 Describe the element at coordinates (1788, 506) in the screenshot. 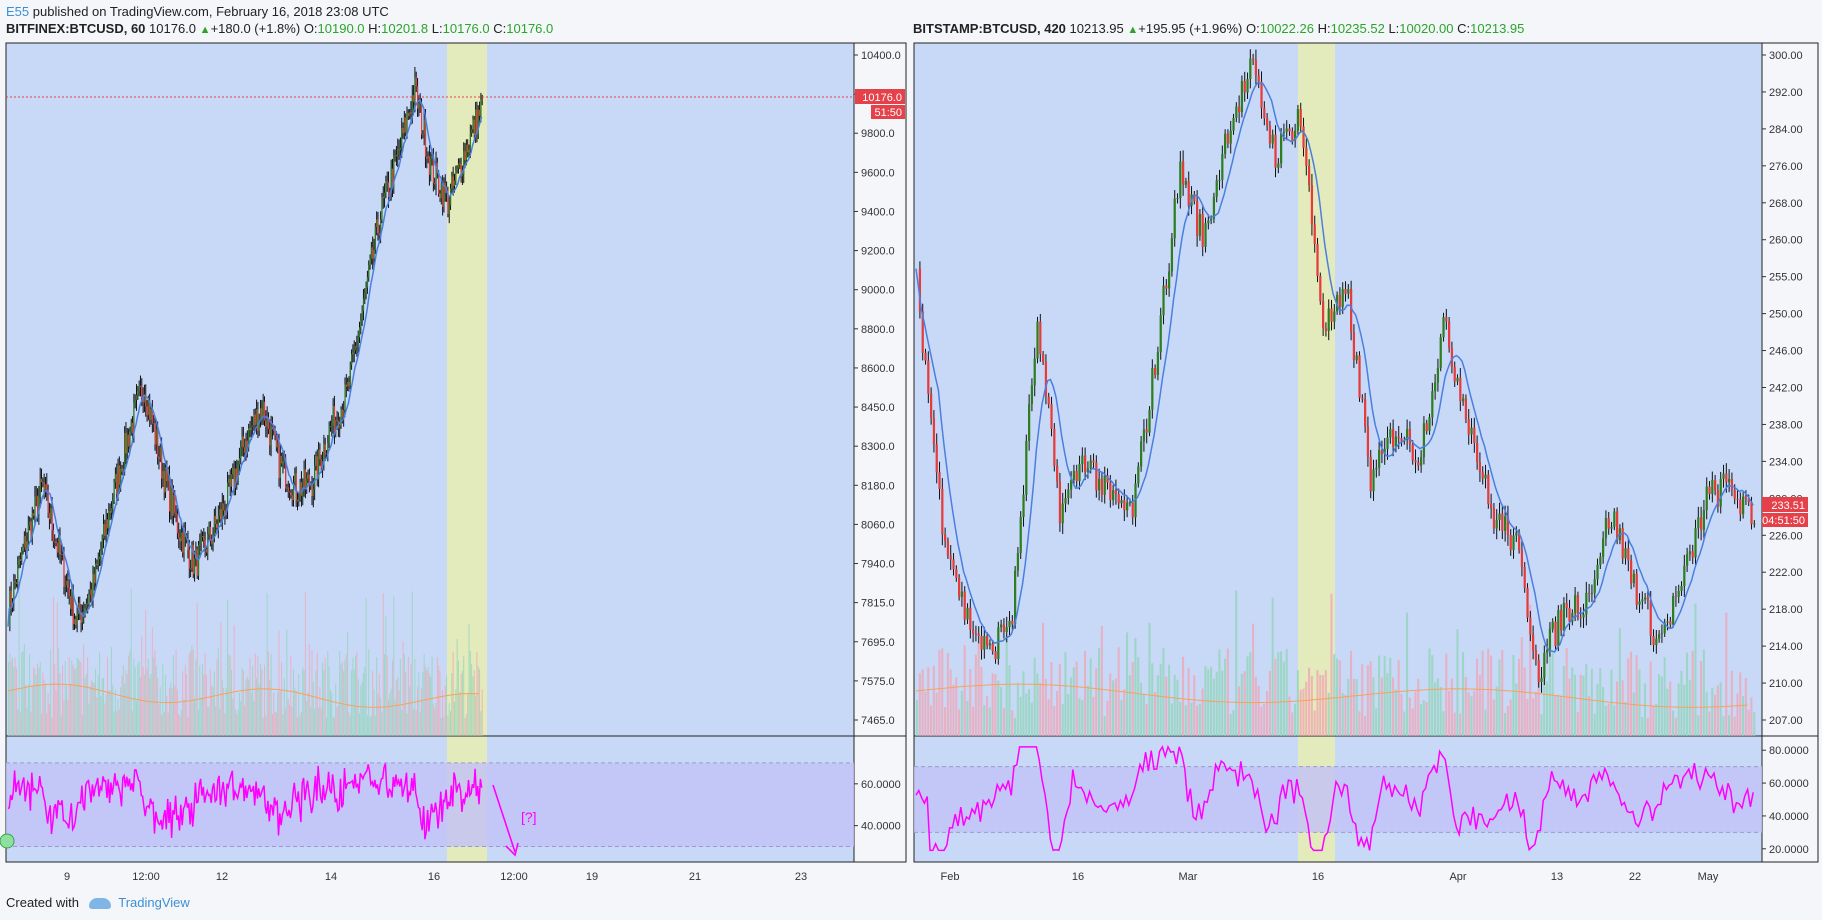

I see `last-price-text: 233.51` at that location.